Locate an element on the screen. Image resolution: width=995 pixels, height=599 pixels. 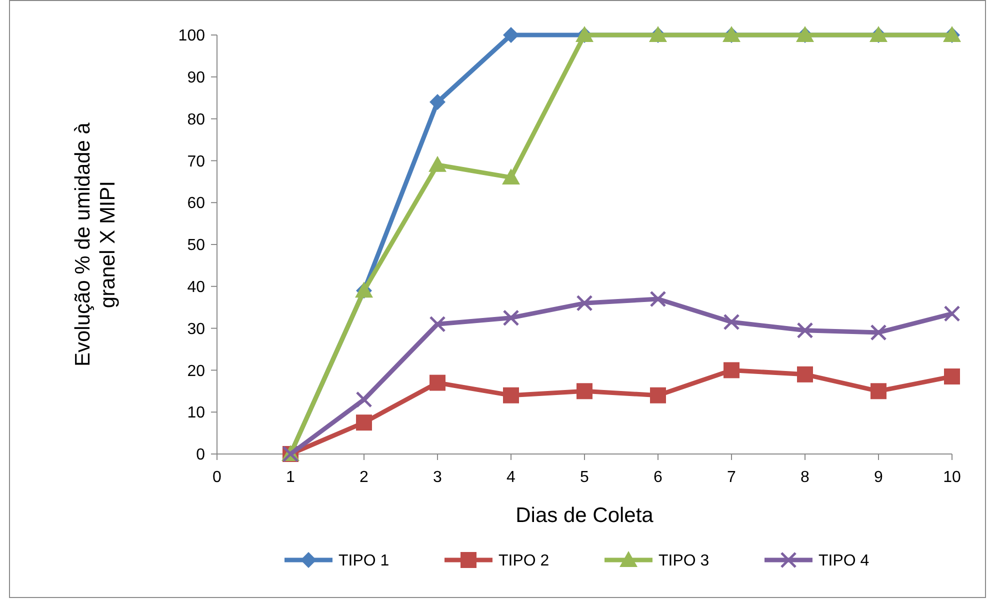
y-tick-label: 70 is located at coordinates (196, 161).